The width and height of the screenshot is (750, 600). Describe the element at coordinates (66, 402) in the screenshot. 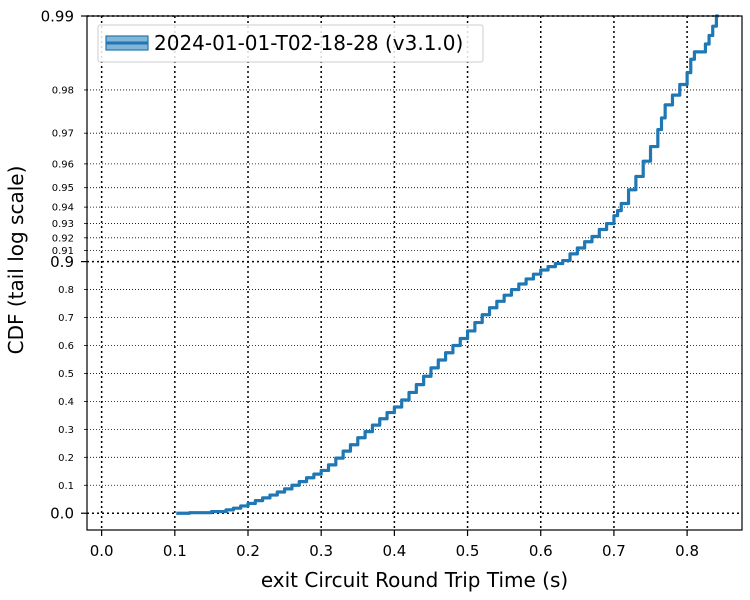

I see `y-minor-tick-label: 0.4` at that location.